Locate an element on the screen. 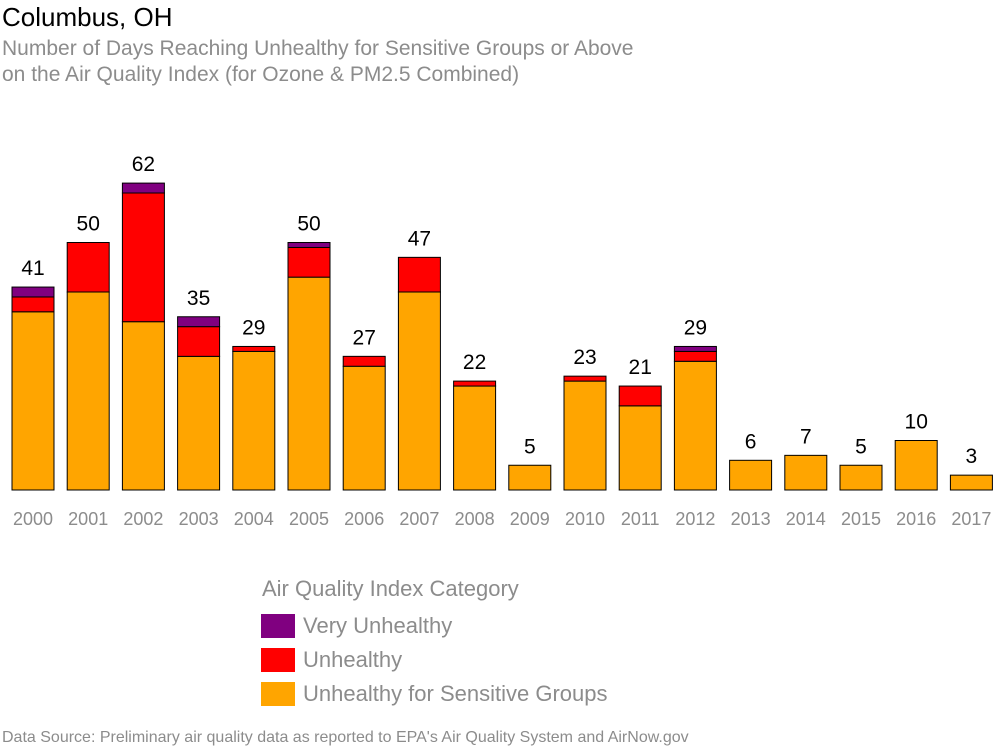 Image resolution: width=1000 pixels, height=750 pixels. legend-item-unhealthy-sensitive: Unhealthy for Sensitive Groups is located at coordinates (434, 694).